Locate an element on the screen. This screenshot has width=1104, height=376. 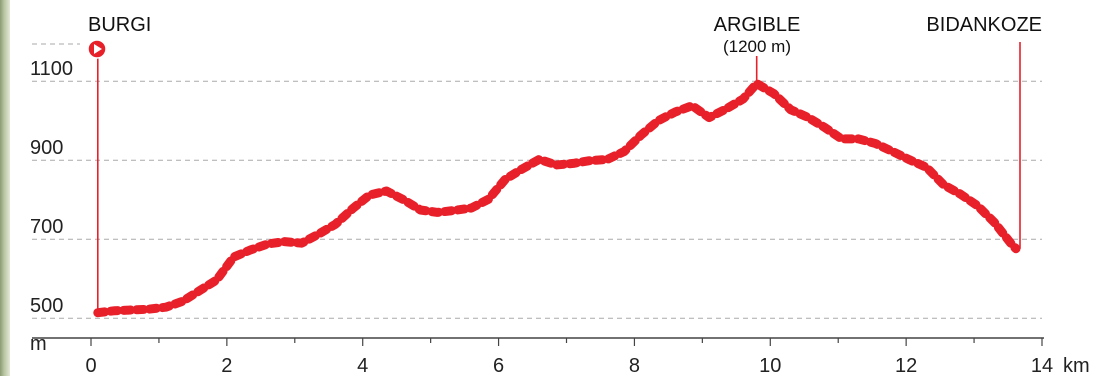
y-tick-label: 700 is located at coordinates (46, 227).